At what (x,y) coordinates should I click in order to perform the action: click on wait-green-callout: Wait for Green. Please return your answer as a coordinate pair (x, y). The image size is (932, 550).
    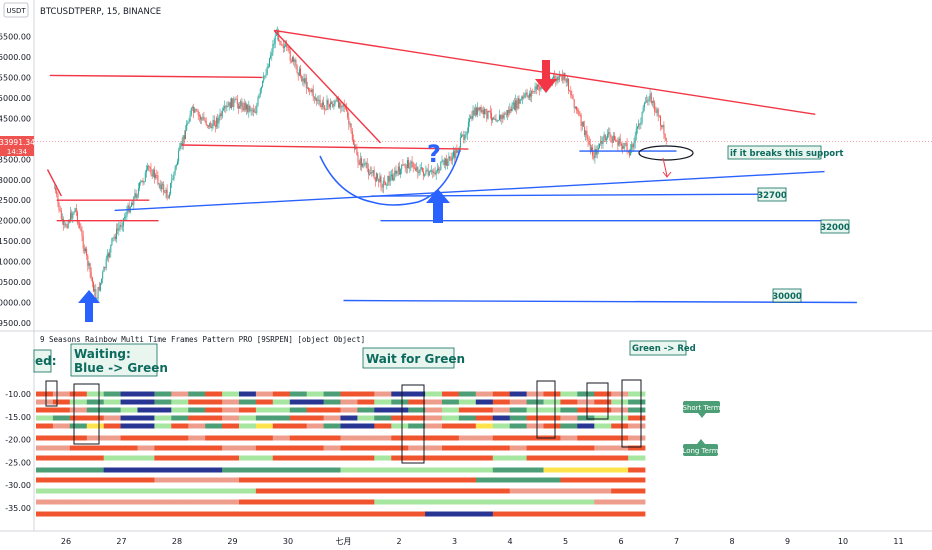
    Looking at the image, I should click on (413, 358).